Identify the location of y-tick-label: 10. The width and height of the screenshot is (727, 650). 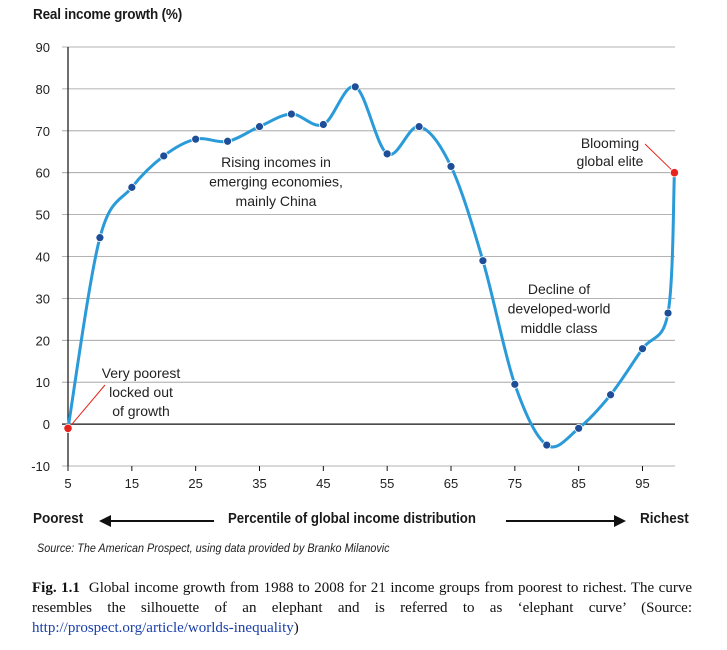
(43, 382).